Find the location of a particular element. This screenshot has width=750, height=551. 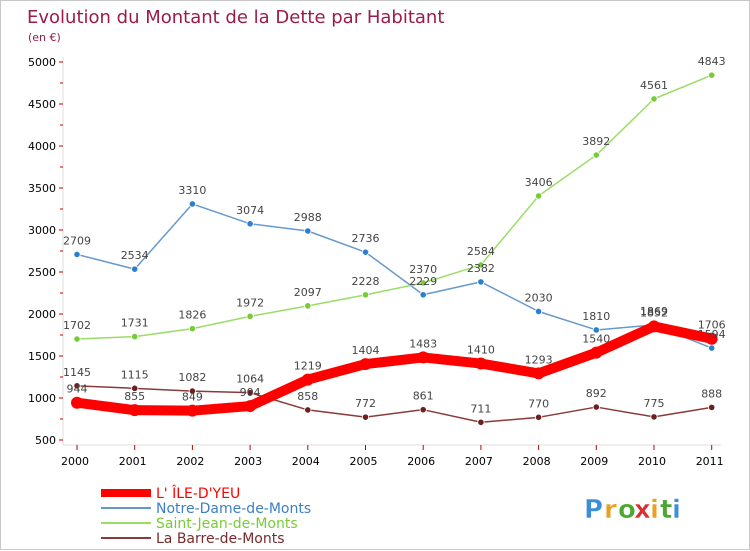

data-label: 1410 is located at coordinates (481, 350).